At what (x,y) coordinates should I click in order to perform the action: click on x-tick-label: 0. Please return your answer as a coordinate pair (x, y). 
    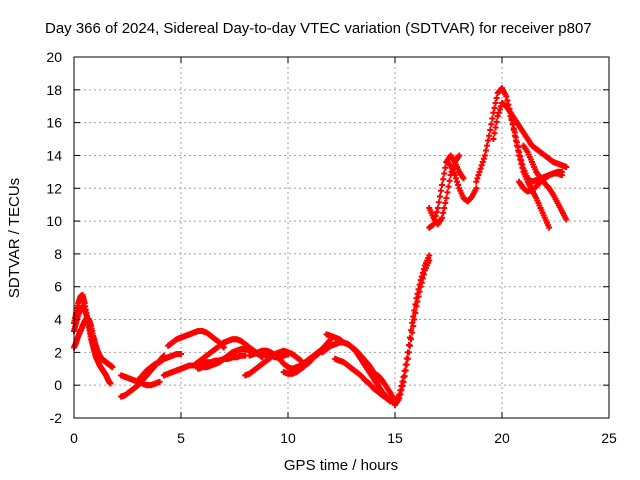
    Looking at the image, I should click on (74, 438).